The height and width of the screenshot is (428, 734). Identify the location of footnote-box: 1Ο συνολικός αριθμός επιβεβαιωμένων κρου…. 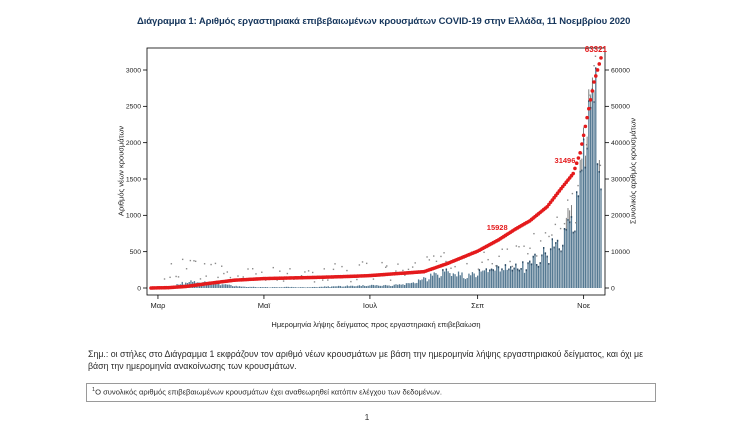
(371, 392).